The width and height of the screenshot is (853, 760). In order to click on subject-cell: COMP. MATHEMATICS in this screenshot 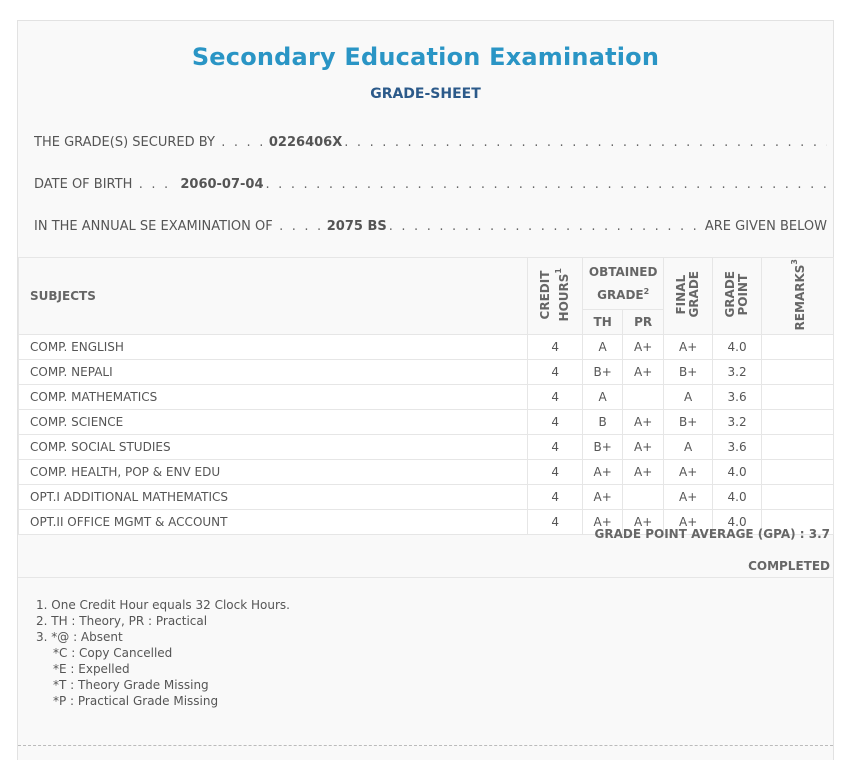, I will do `click(273, 397)`.